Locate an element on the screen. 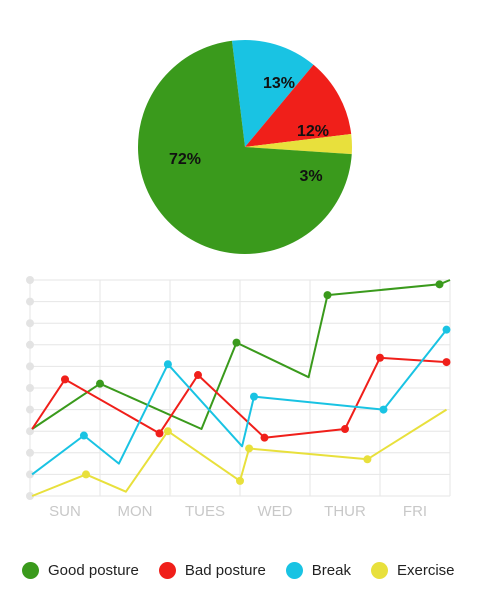 The height and width of the screenshot is (614, 492). legend-label-break: Break is located at coordinates (331, 570).